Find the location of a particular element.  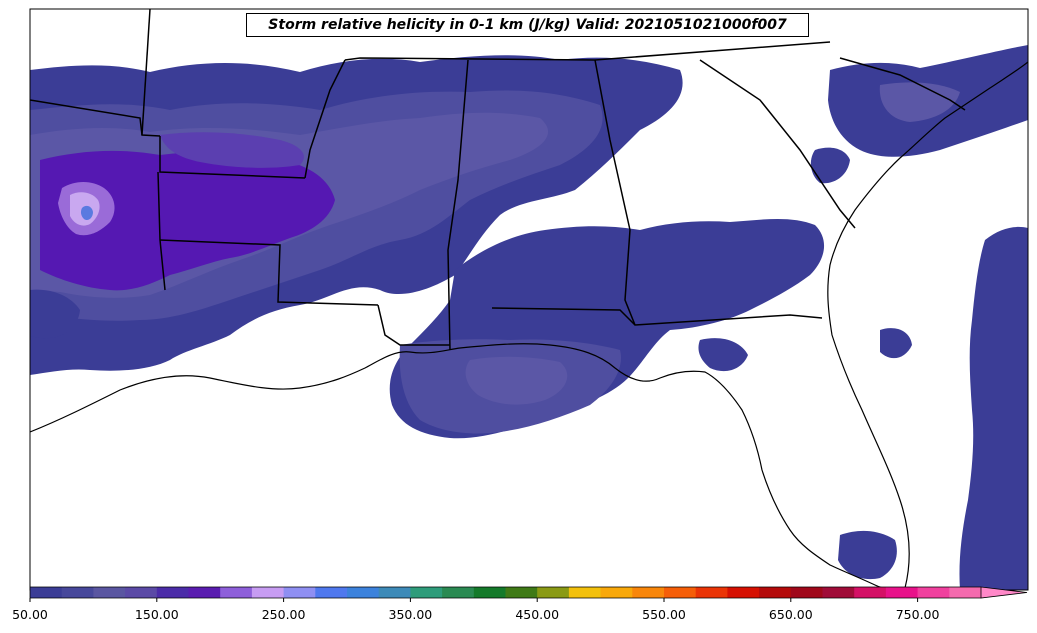

state-line-la-south is located at coordinates (269, 272).